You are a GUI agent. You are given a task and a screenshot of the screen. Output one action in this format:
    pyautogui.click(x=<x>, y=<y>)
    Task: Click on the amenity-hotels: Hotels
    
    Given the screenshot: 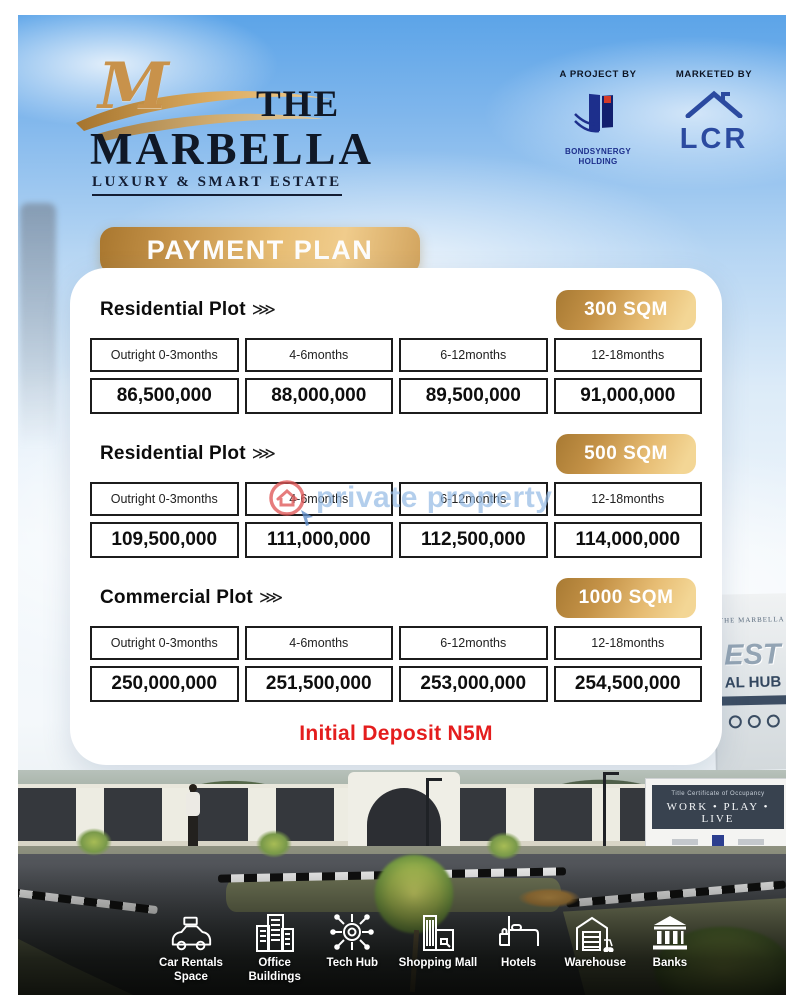 What is the action you would take?
    pyautogui.click(x=519, y=938)
    